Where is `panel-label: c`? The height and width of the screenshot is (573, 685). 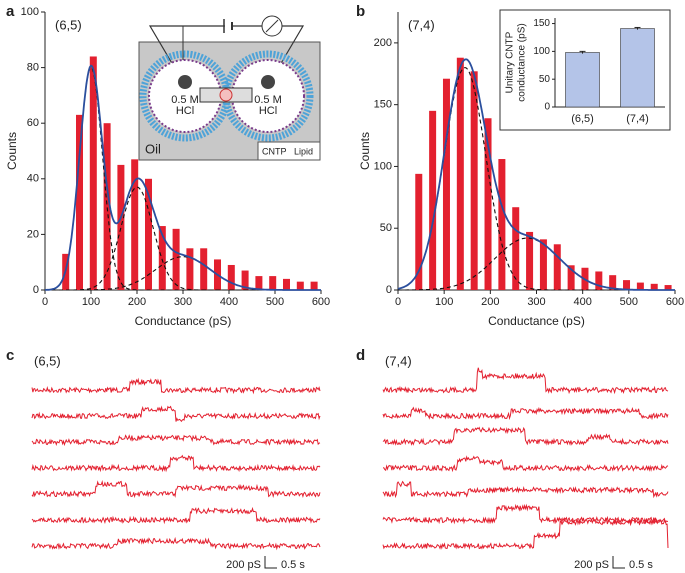 panel-label: c is located at coordinates (10, 355).